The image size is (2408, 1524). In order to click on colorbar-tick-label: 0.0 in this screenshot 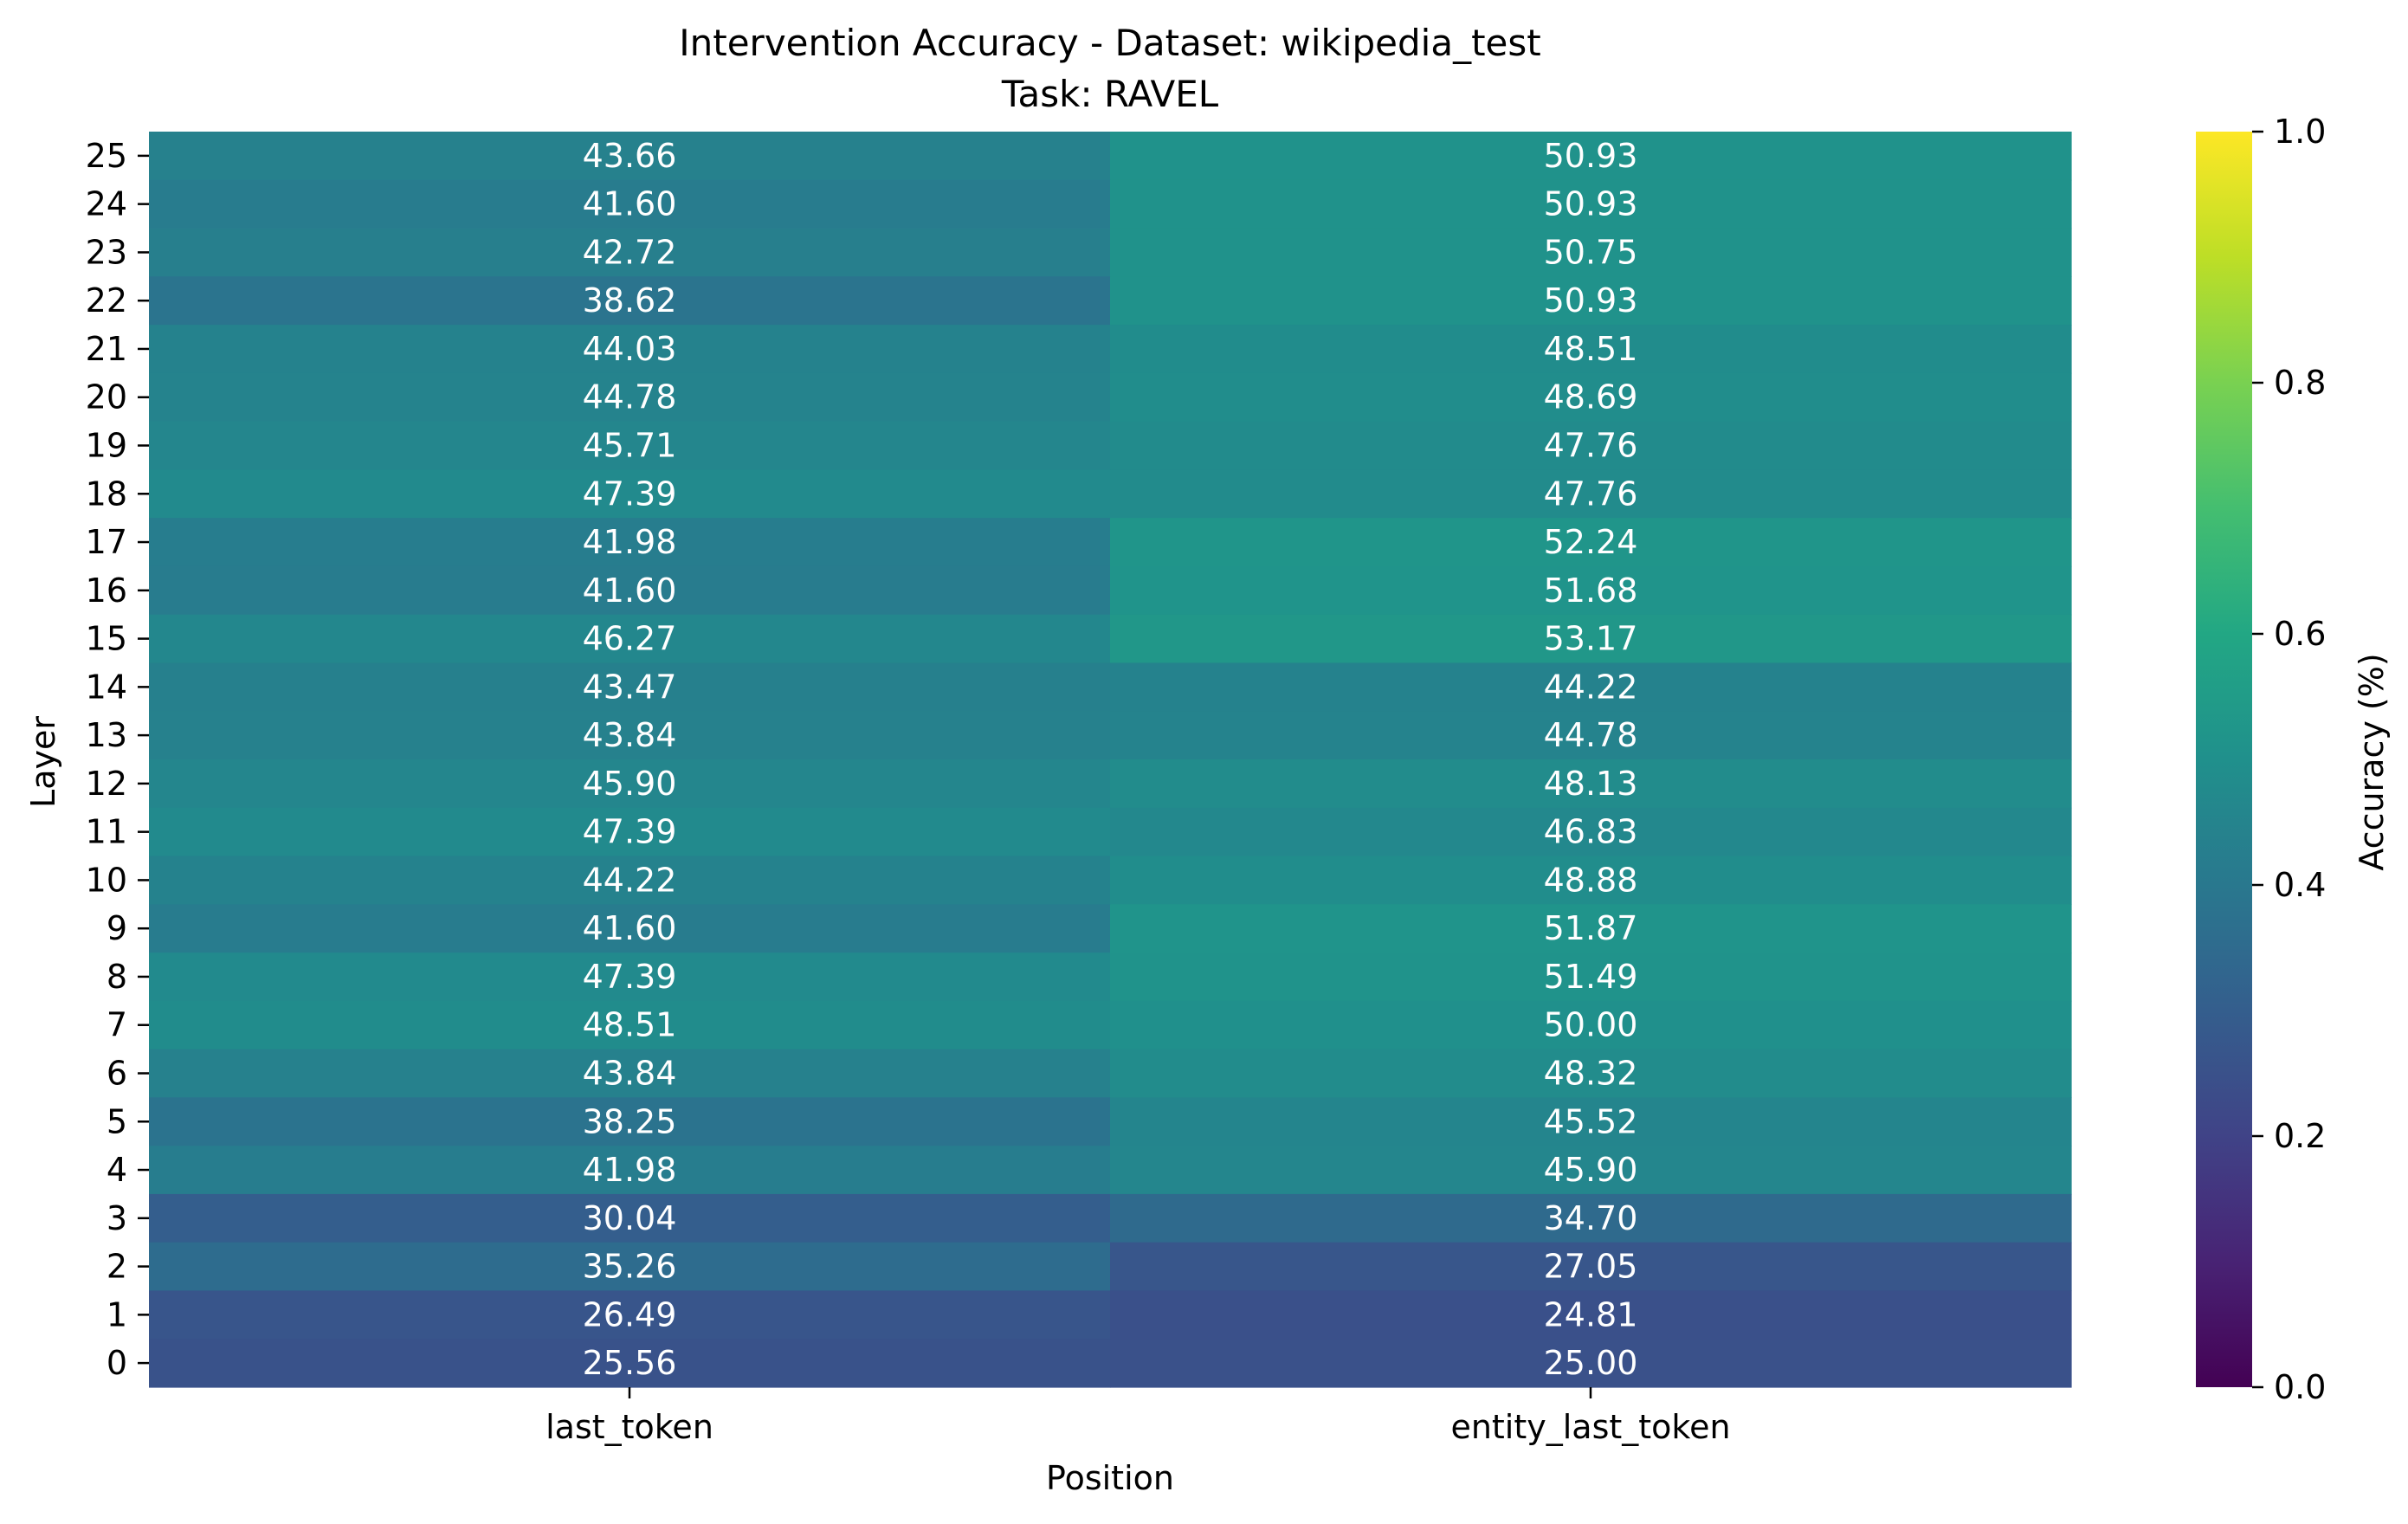, I will do `click(2300, 1387)`.